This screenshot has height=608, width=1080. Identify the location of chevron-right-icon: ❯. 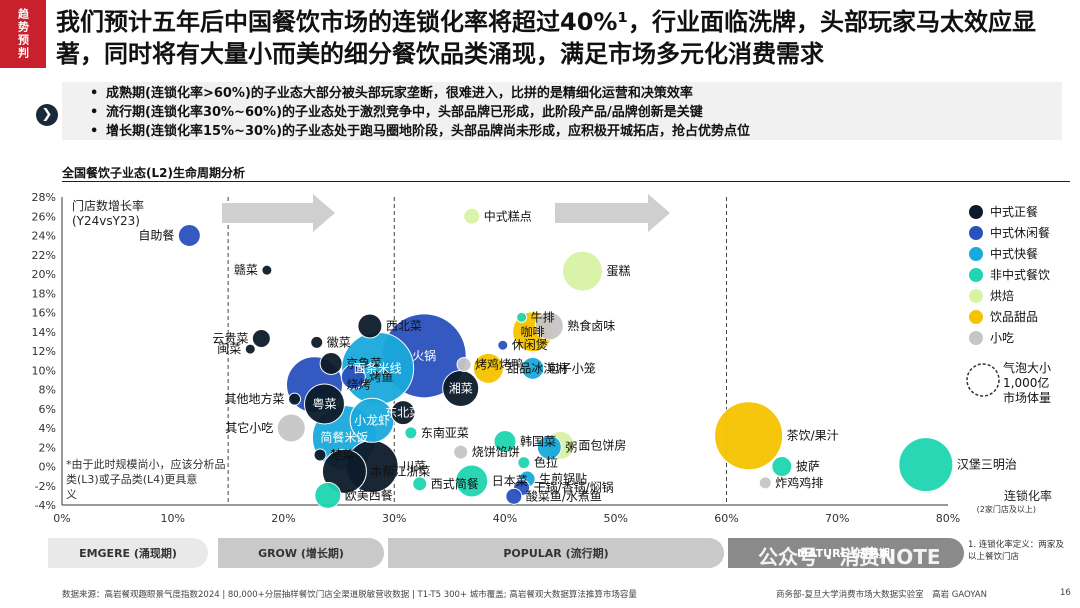
(47, 115).